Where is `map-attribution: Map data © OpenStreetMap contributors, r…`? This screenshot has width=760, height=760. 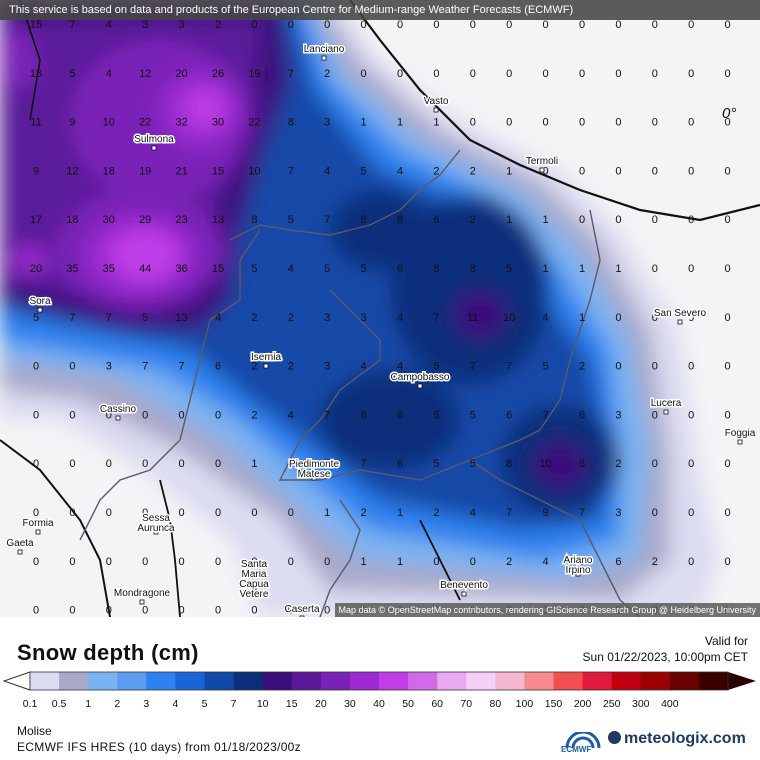 map-attribution: Map data © OpenStreetMap contributors, r… is located at coordinates (547, 610).